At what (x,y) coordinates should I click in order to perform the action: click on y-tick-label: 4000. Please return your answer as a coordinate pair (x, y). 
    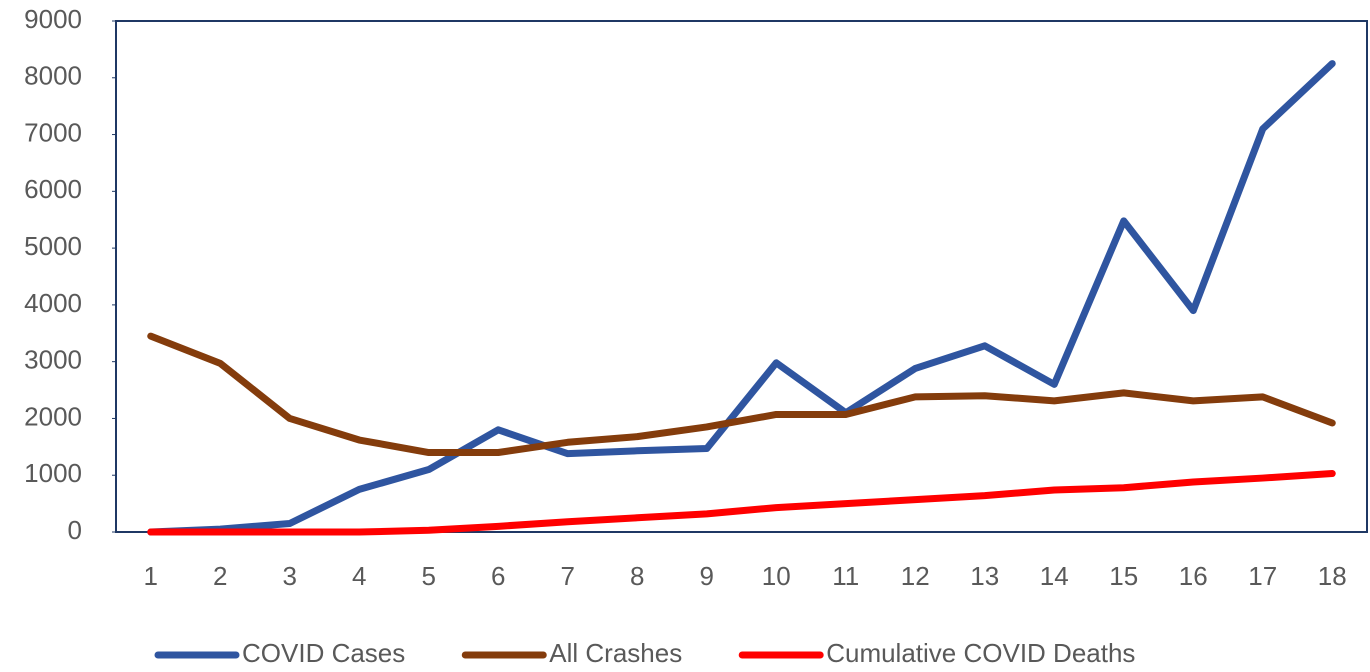
    Looking at the image, I should click on (53, 303).